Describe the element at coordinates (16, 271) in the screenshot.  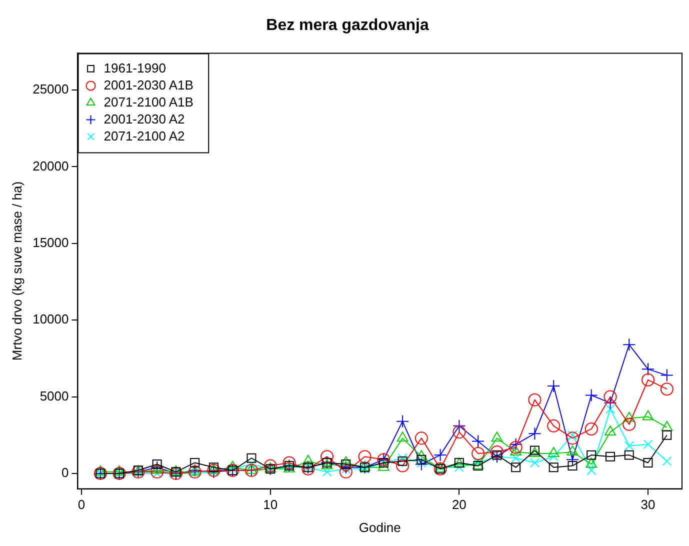
I see `y-axis-title: Mrtvo drvo (kg suve mase / ha)` at that location.